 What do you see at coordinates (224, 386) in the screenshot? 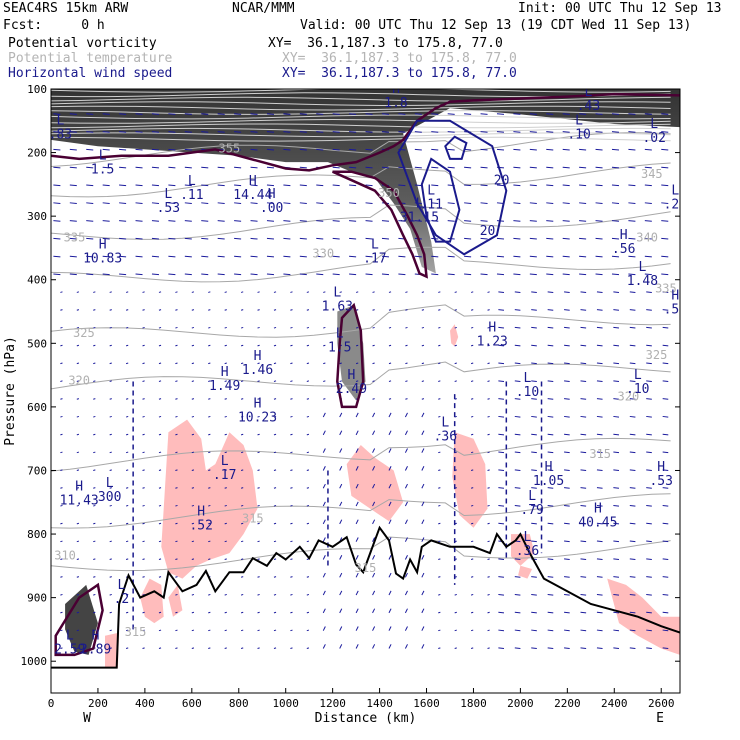
I see `extremum-value: 1.49` at bounding box center [224, 386].